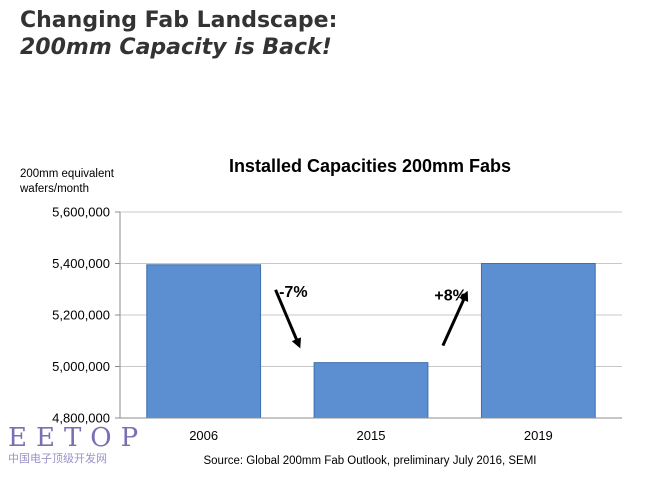 The width and height of the screenshot is (652, 480). I want to click on x-tick-label: 2006, so click(203, 435).